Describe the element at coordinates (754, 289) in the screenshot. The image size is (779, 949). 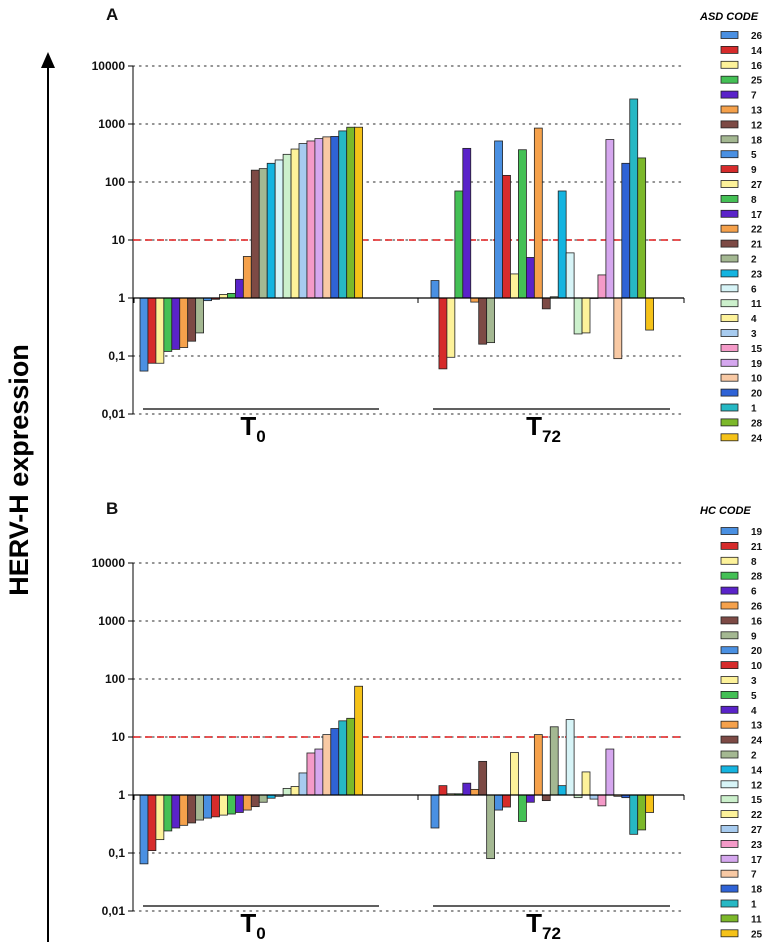
I see `legend-label: 6` at that location.